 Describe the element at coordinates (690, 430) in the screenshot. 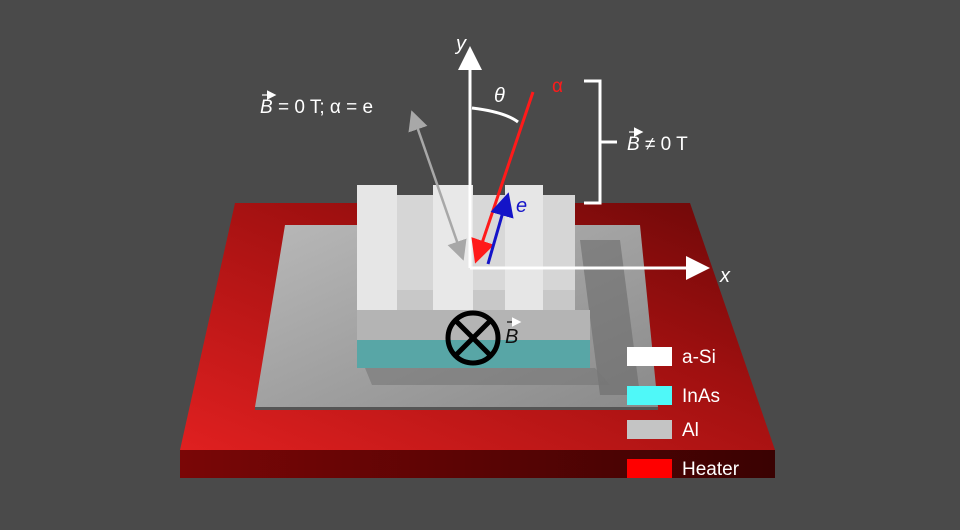

I see `svg-text: Al` at that location.